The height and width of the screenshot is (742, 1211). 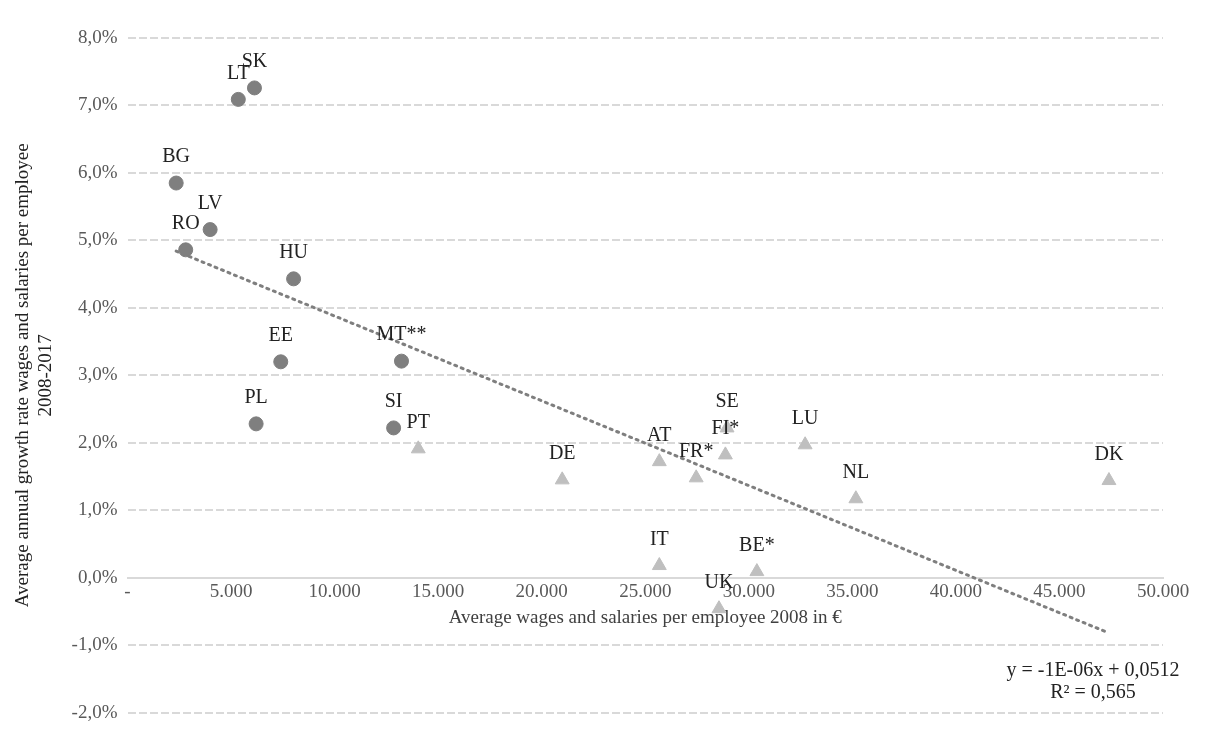 I want to click on annotation: MT**, so click(x=401, y=333).